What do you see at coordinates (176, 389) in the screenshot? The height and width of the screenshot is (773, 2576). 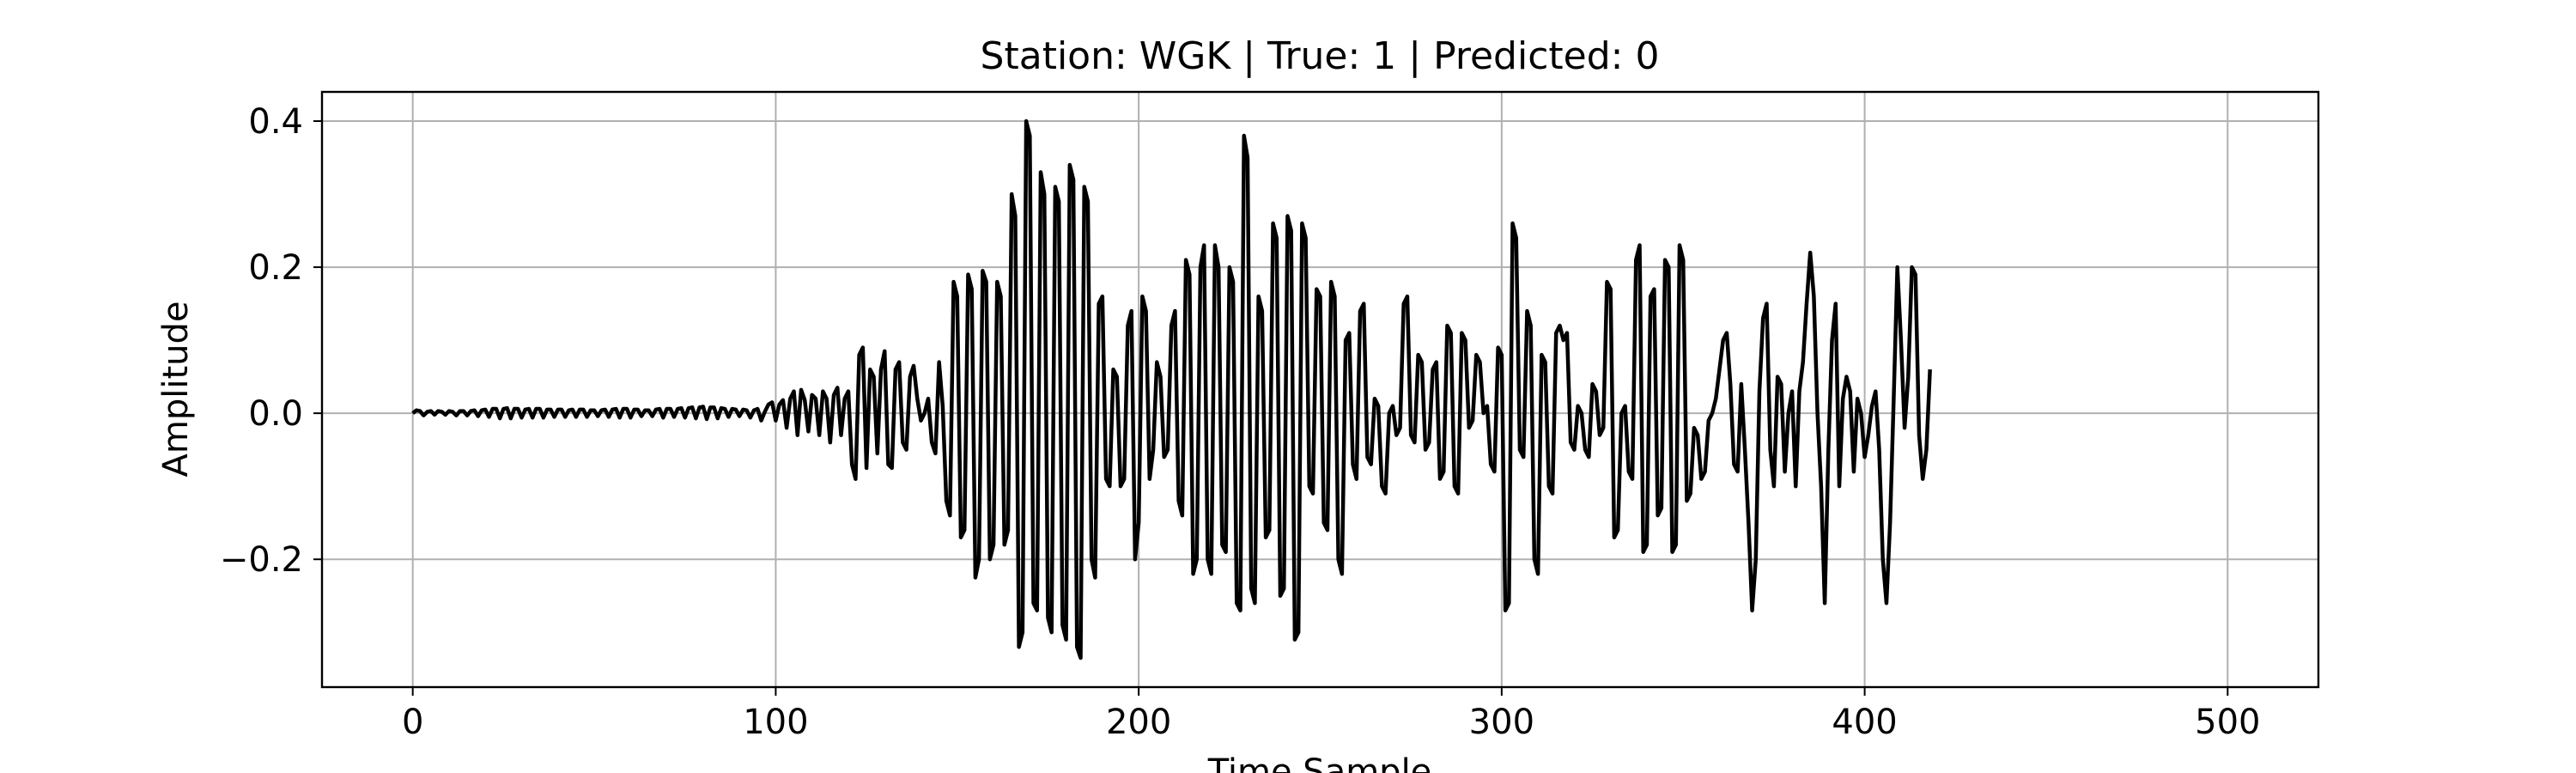 I see `y-axis-label: Amplitude` at bounding box center [176, 389].